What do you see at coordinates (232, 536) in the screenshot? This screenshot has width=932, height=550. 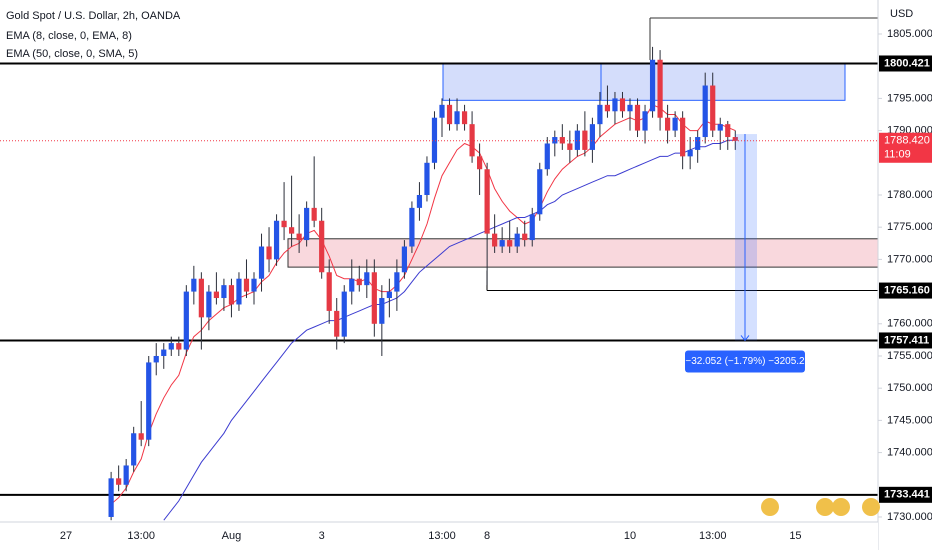 I see `x-tick-label: Aug` at bounding box center [232, 536].